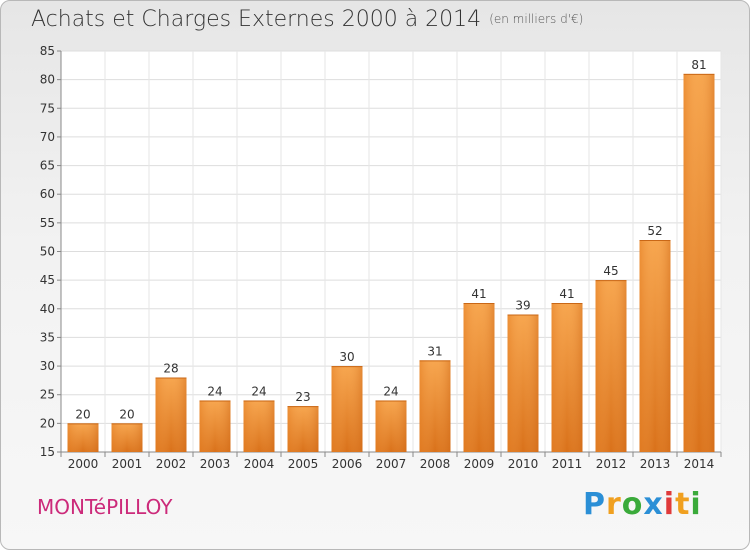 This screenshot has width=750, height=550. Describe the element at coordinates (699, 263) in the screenshot. I see `bar-shade-2014` at that location.